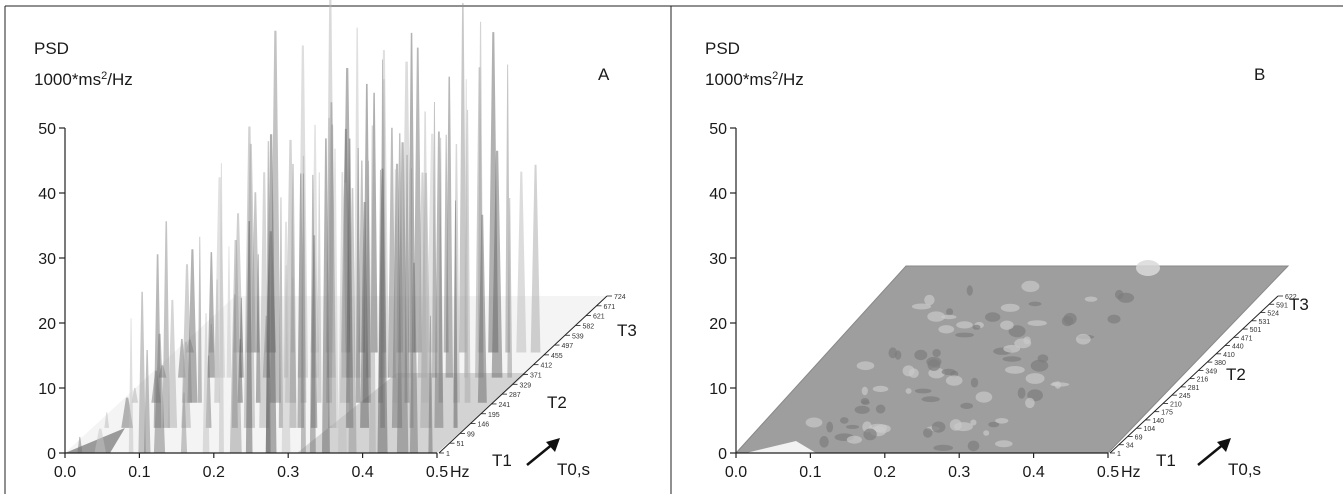  Describe the element at coordinates (557, 356) in the screenshot. I see `time-tick-label: 455` at that location.